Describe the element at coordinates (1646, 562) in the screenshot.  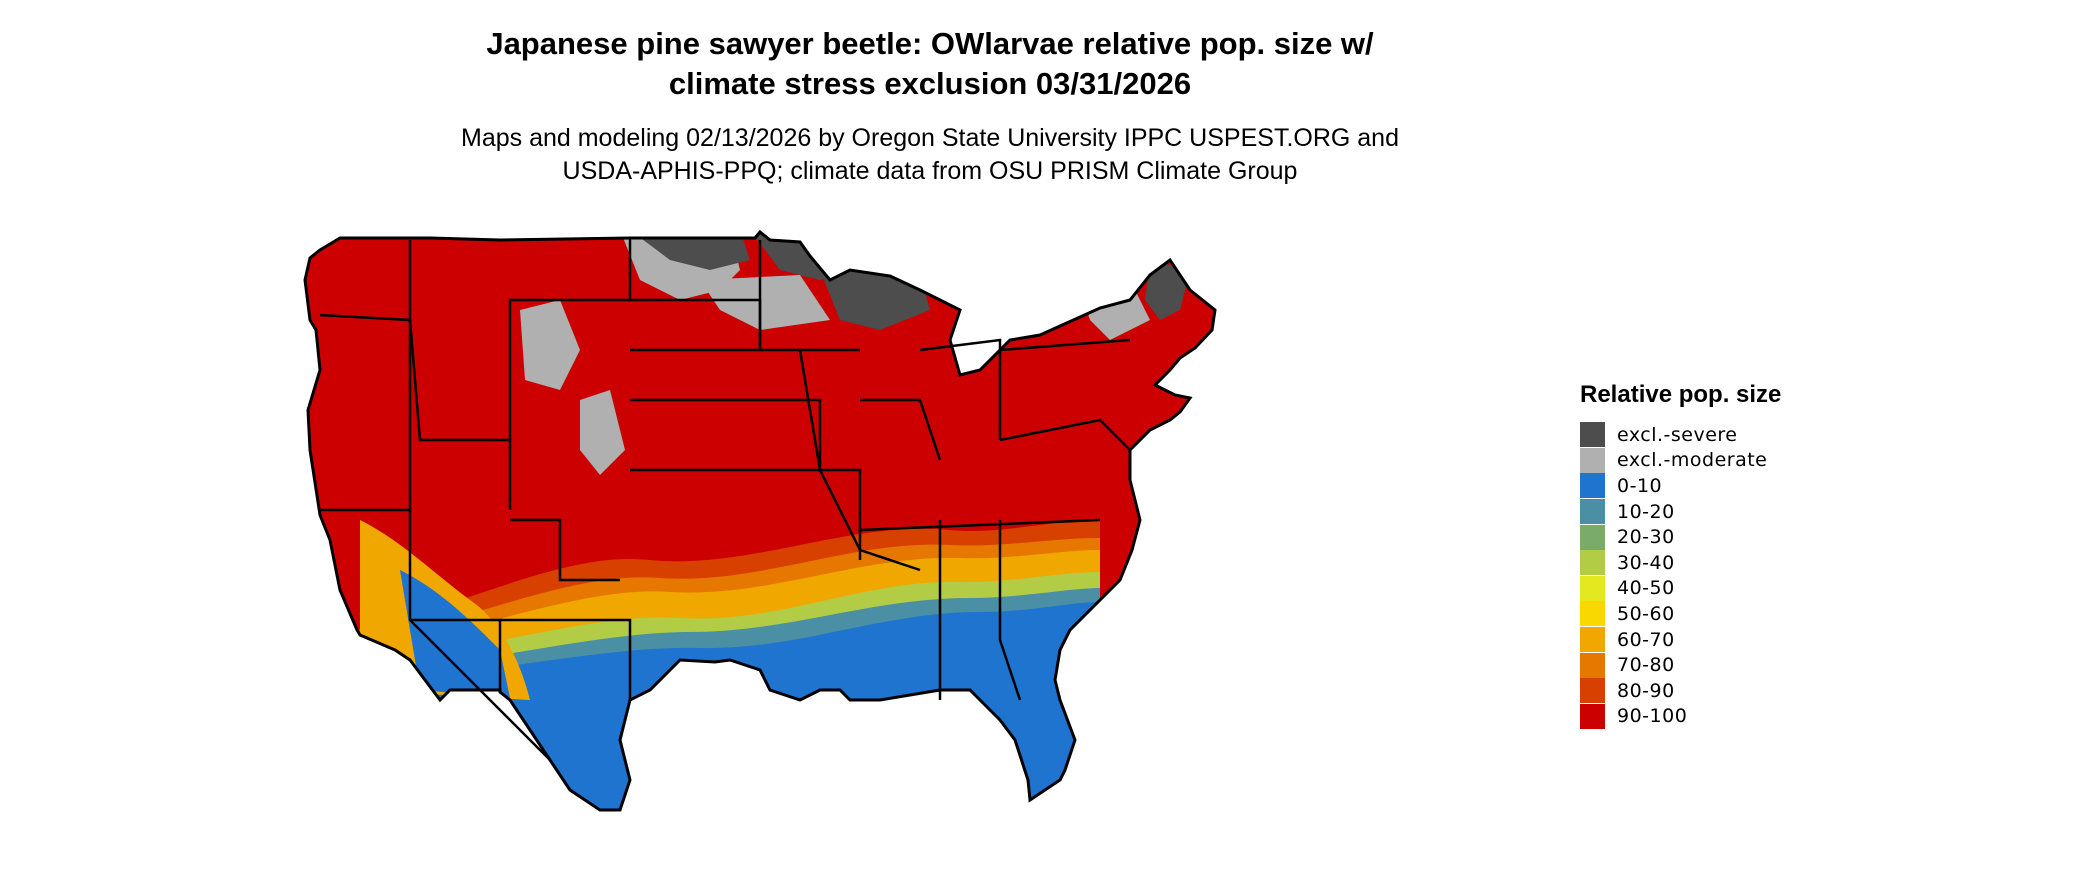
I see `legend-label: 30-40` at that location.